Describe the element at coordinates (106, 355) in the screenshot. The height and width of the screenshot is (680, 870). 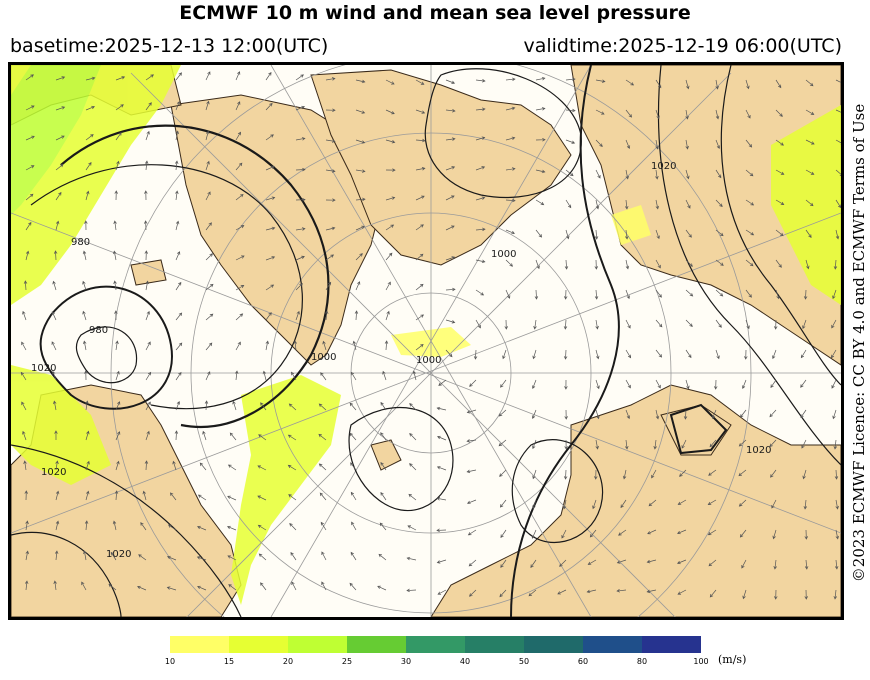
I see `isobar-low-west-inner` at that location.